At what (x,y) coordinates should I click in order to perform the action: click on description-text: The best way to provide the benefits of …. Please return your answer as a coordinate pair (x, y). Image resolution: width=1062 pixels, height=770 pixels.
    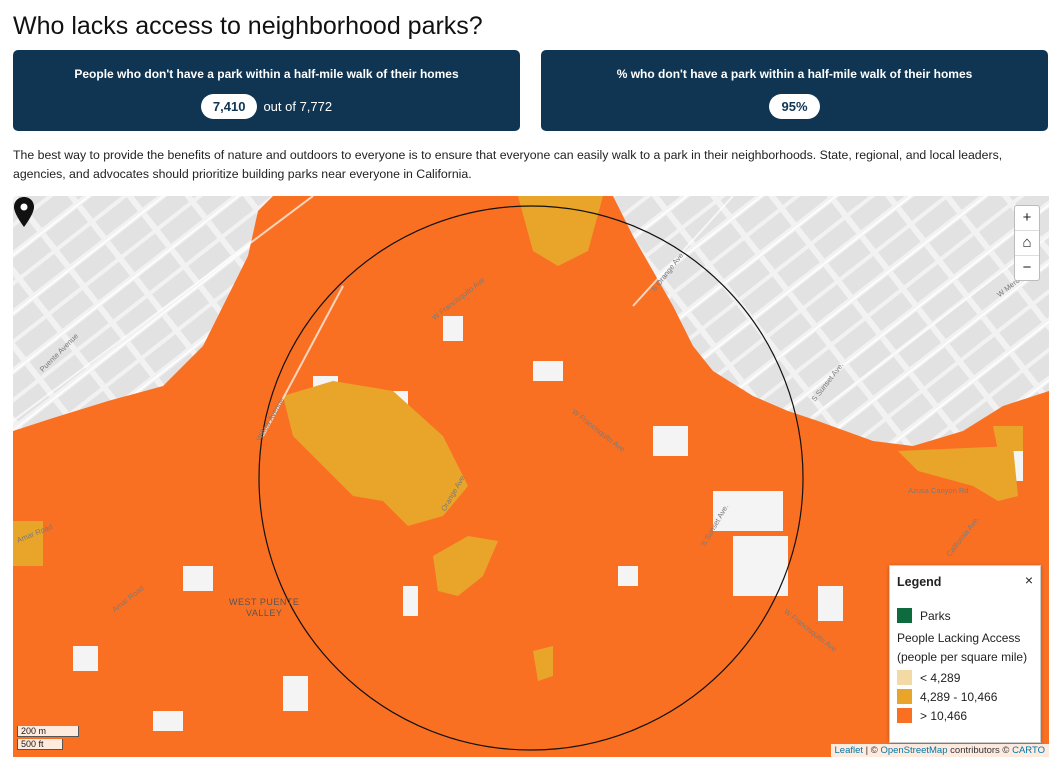
    Looking at the image, I should click on (508, 164).